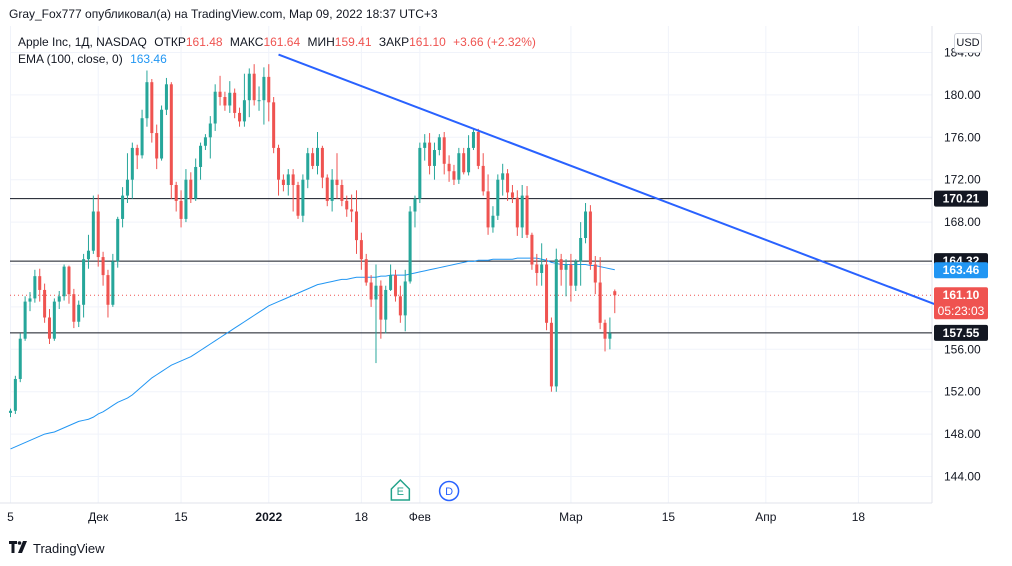  What do you see at coordinates (170, 42) in the screenshot?
I see `open-label: ОТКР` at bounding box center [170, 42].